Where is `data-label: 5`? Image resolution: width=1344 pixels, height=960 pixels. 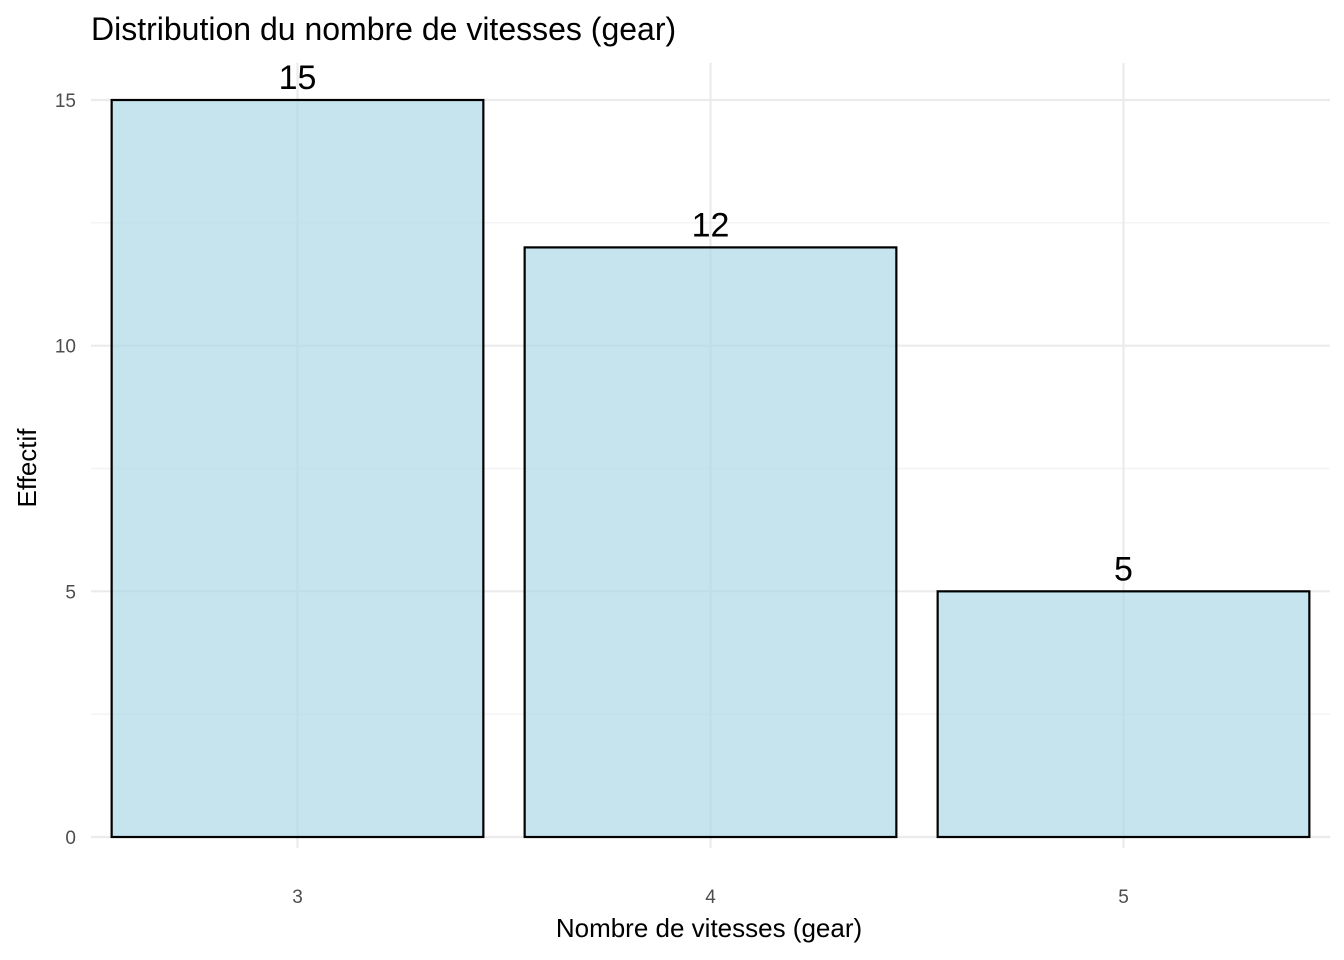
data-label: 5 is located at coordinates (1123, 569).